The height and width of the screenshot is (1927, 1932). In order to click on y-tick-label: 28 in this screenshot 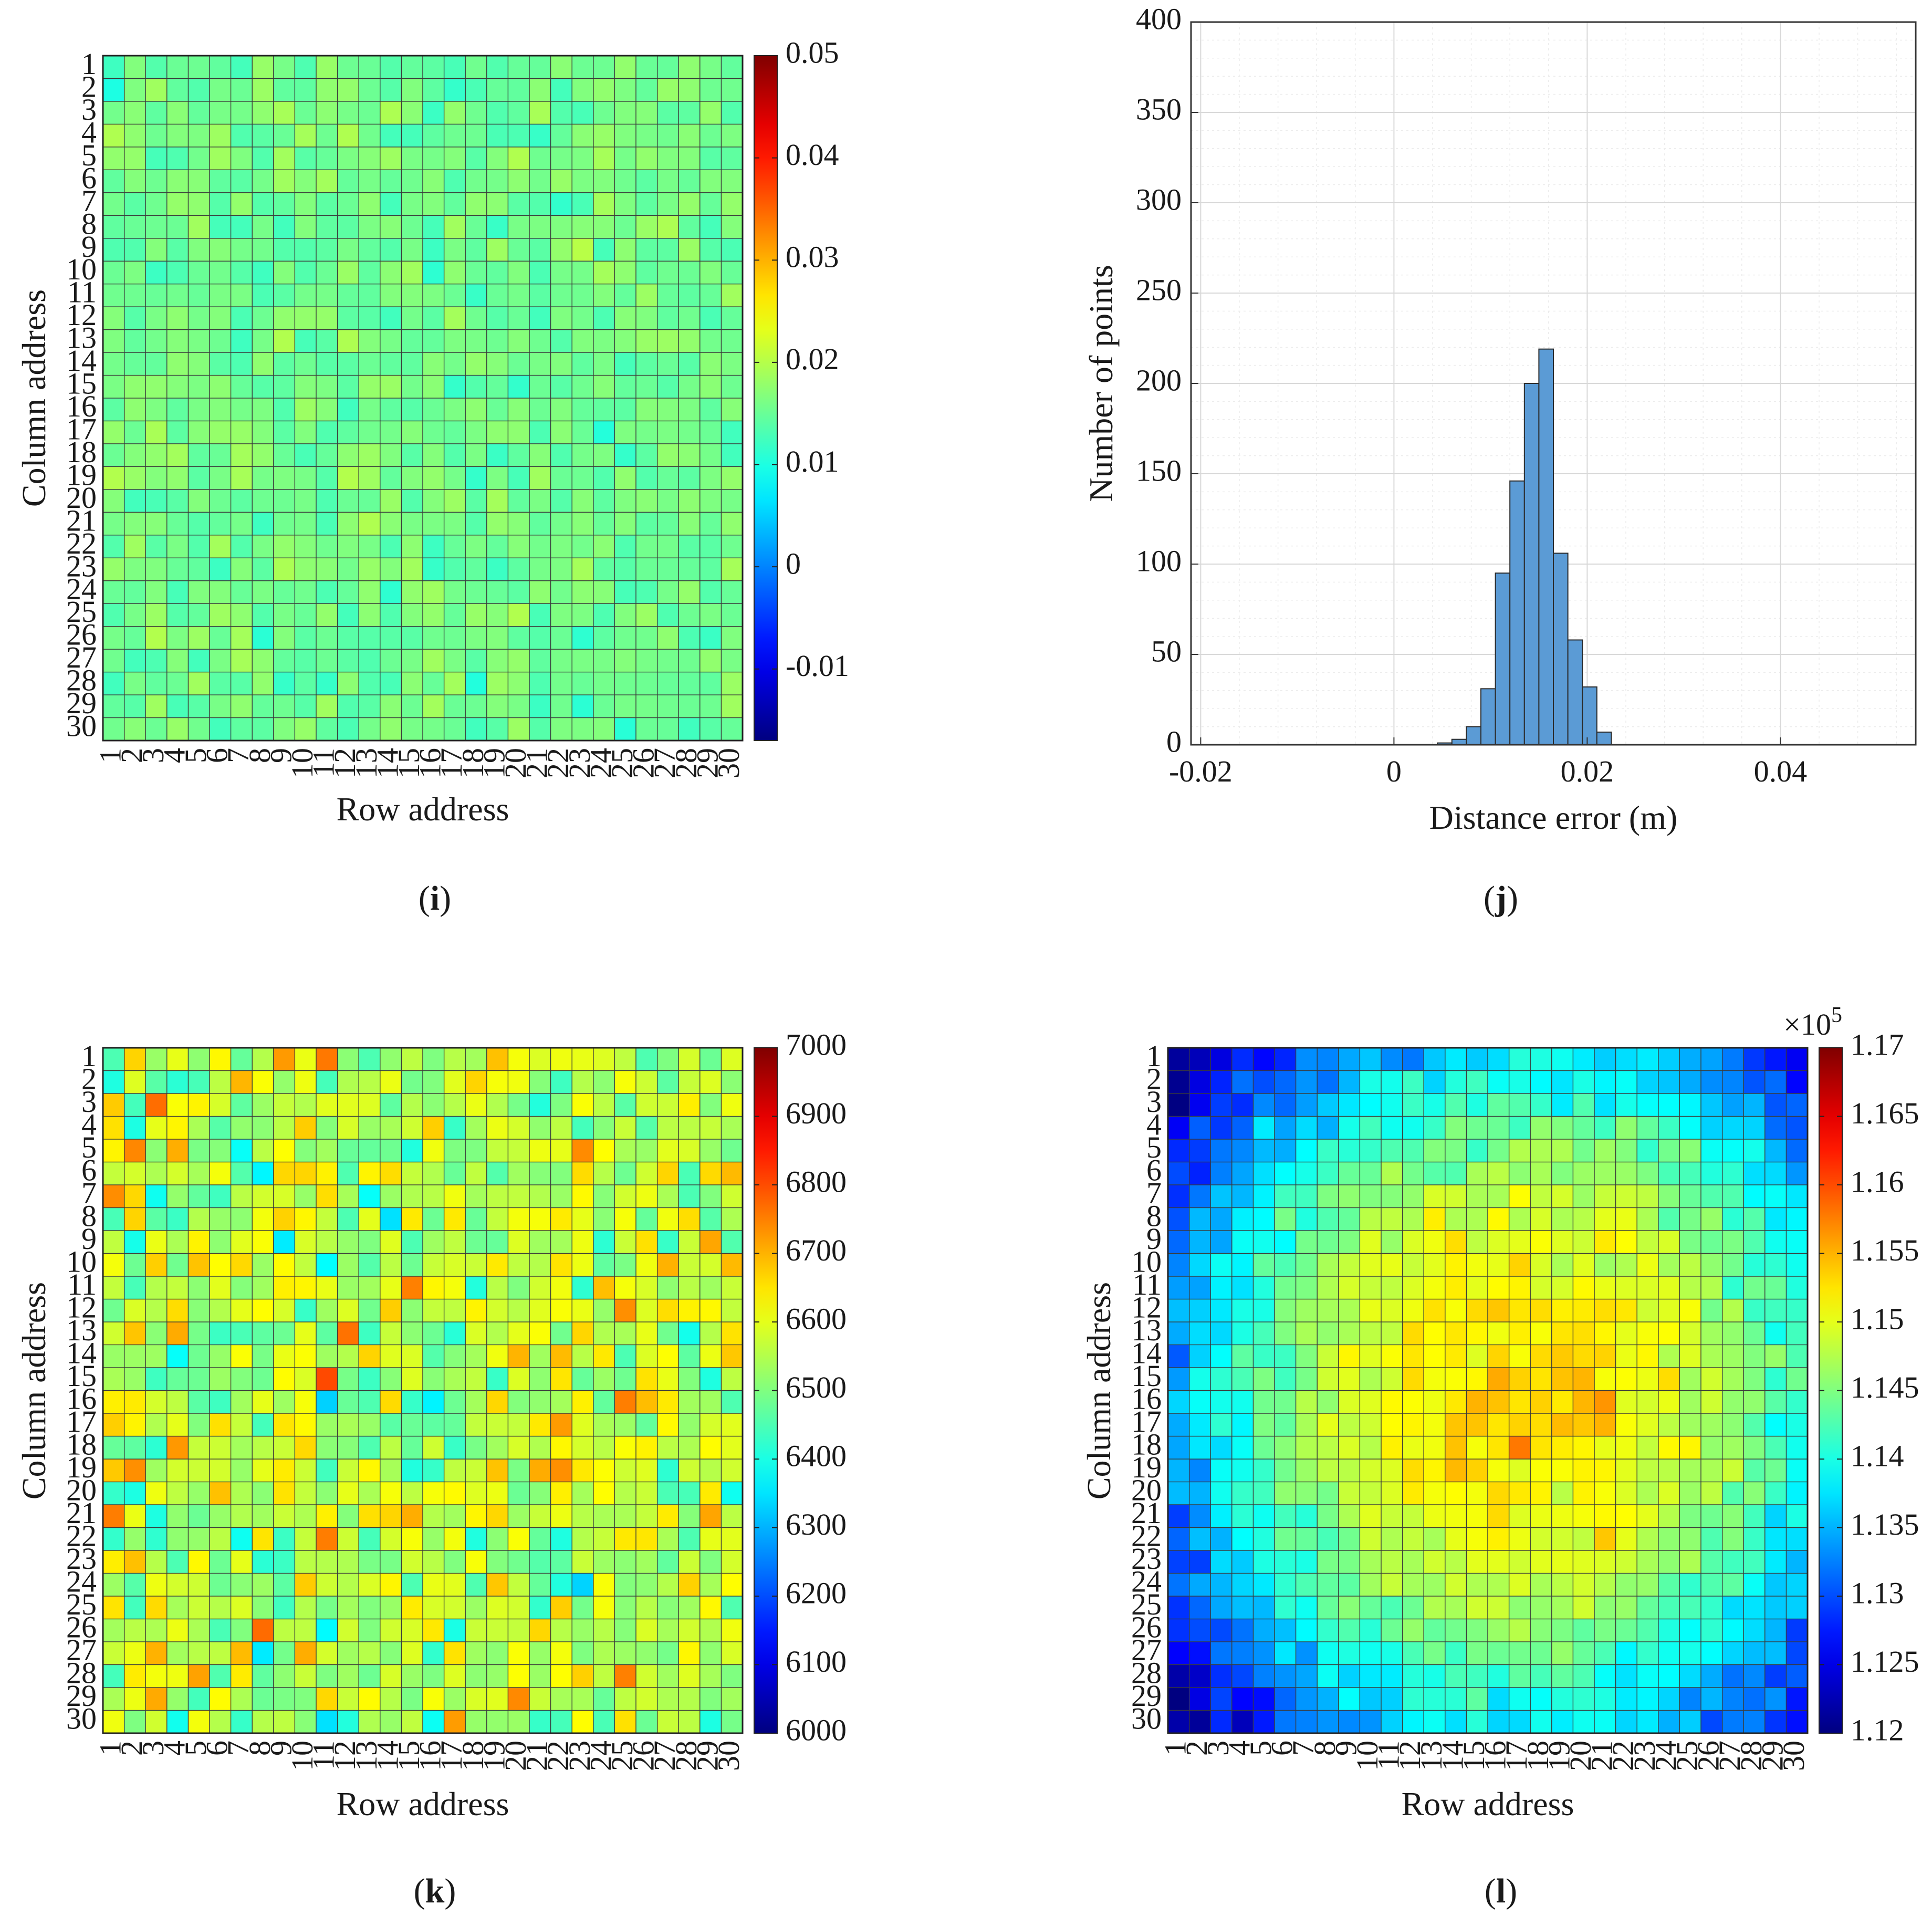, I will do `click(82, 680)`.